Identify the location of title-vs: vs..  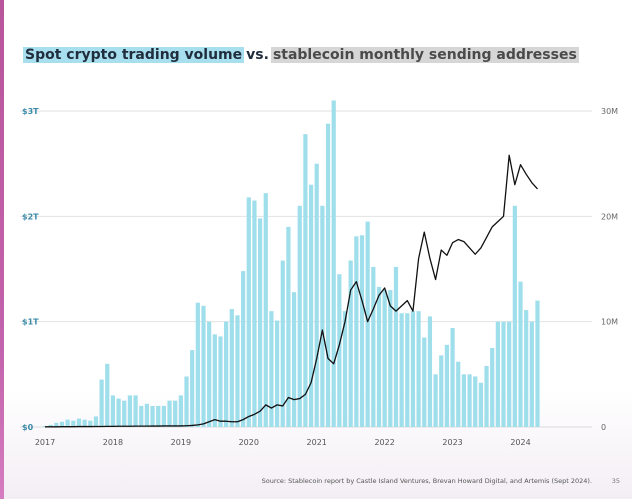
(257, 55).